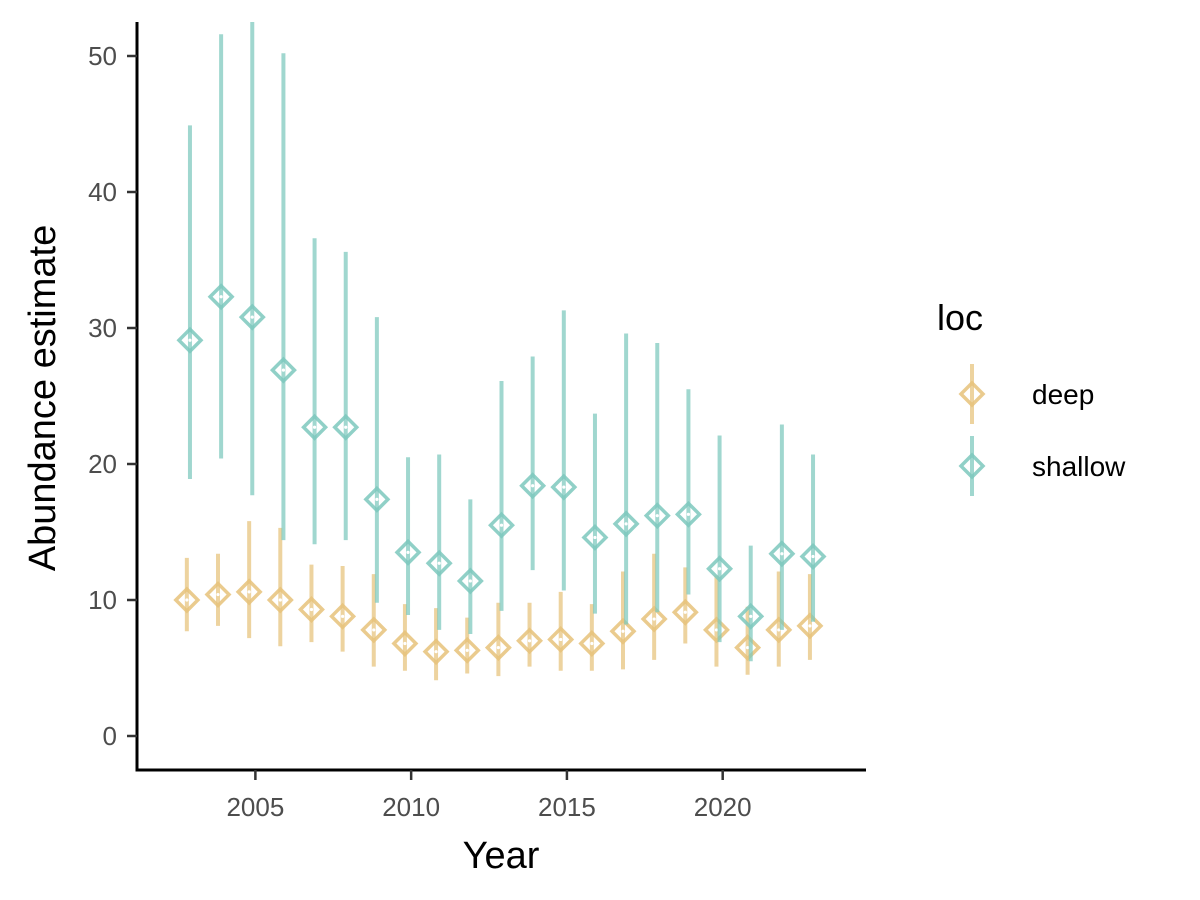 The height and width of the screenshot is (900, 1200). What do you see at coordinates (255, 807) in the screenshot?
I see `x-tick-label: 2005` at bounding box center [255, 807].